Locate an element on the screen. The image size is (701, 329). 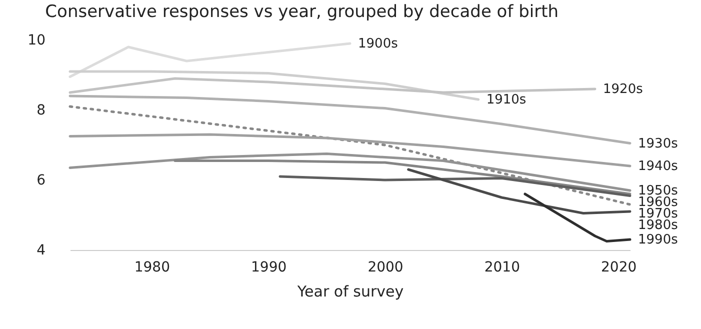
series-label: 1930s is located at coordinates (658, 144).